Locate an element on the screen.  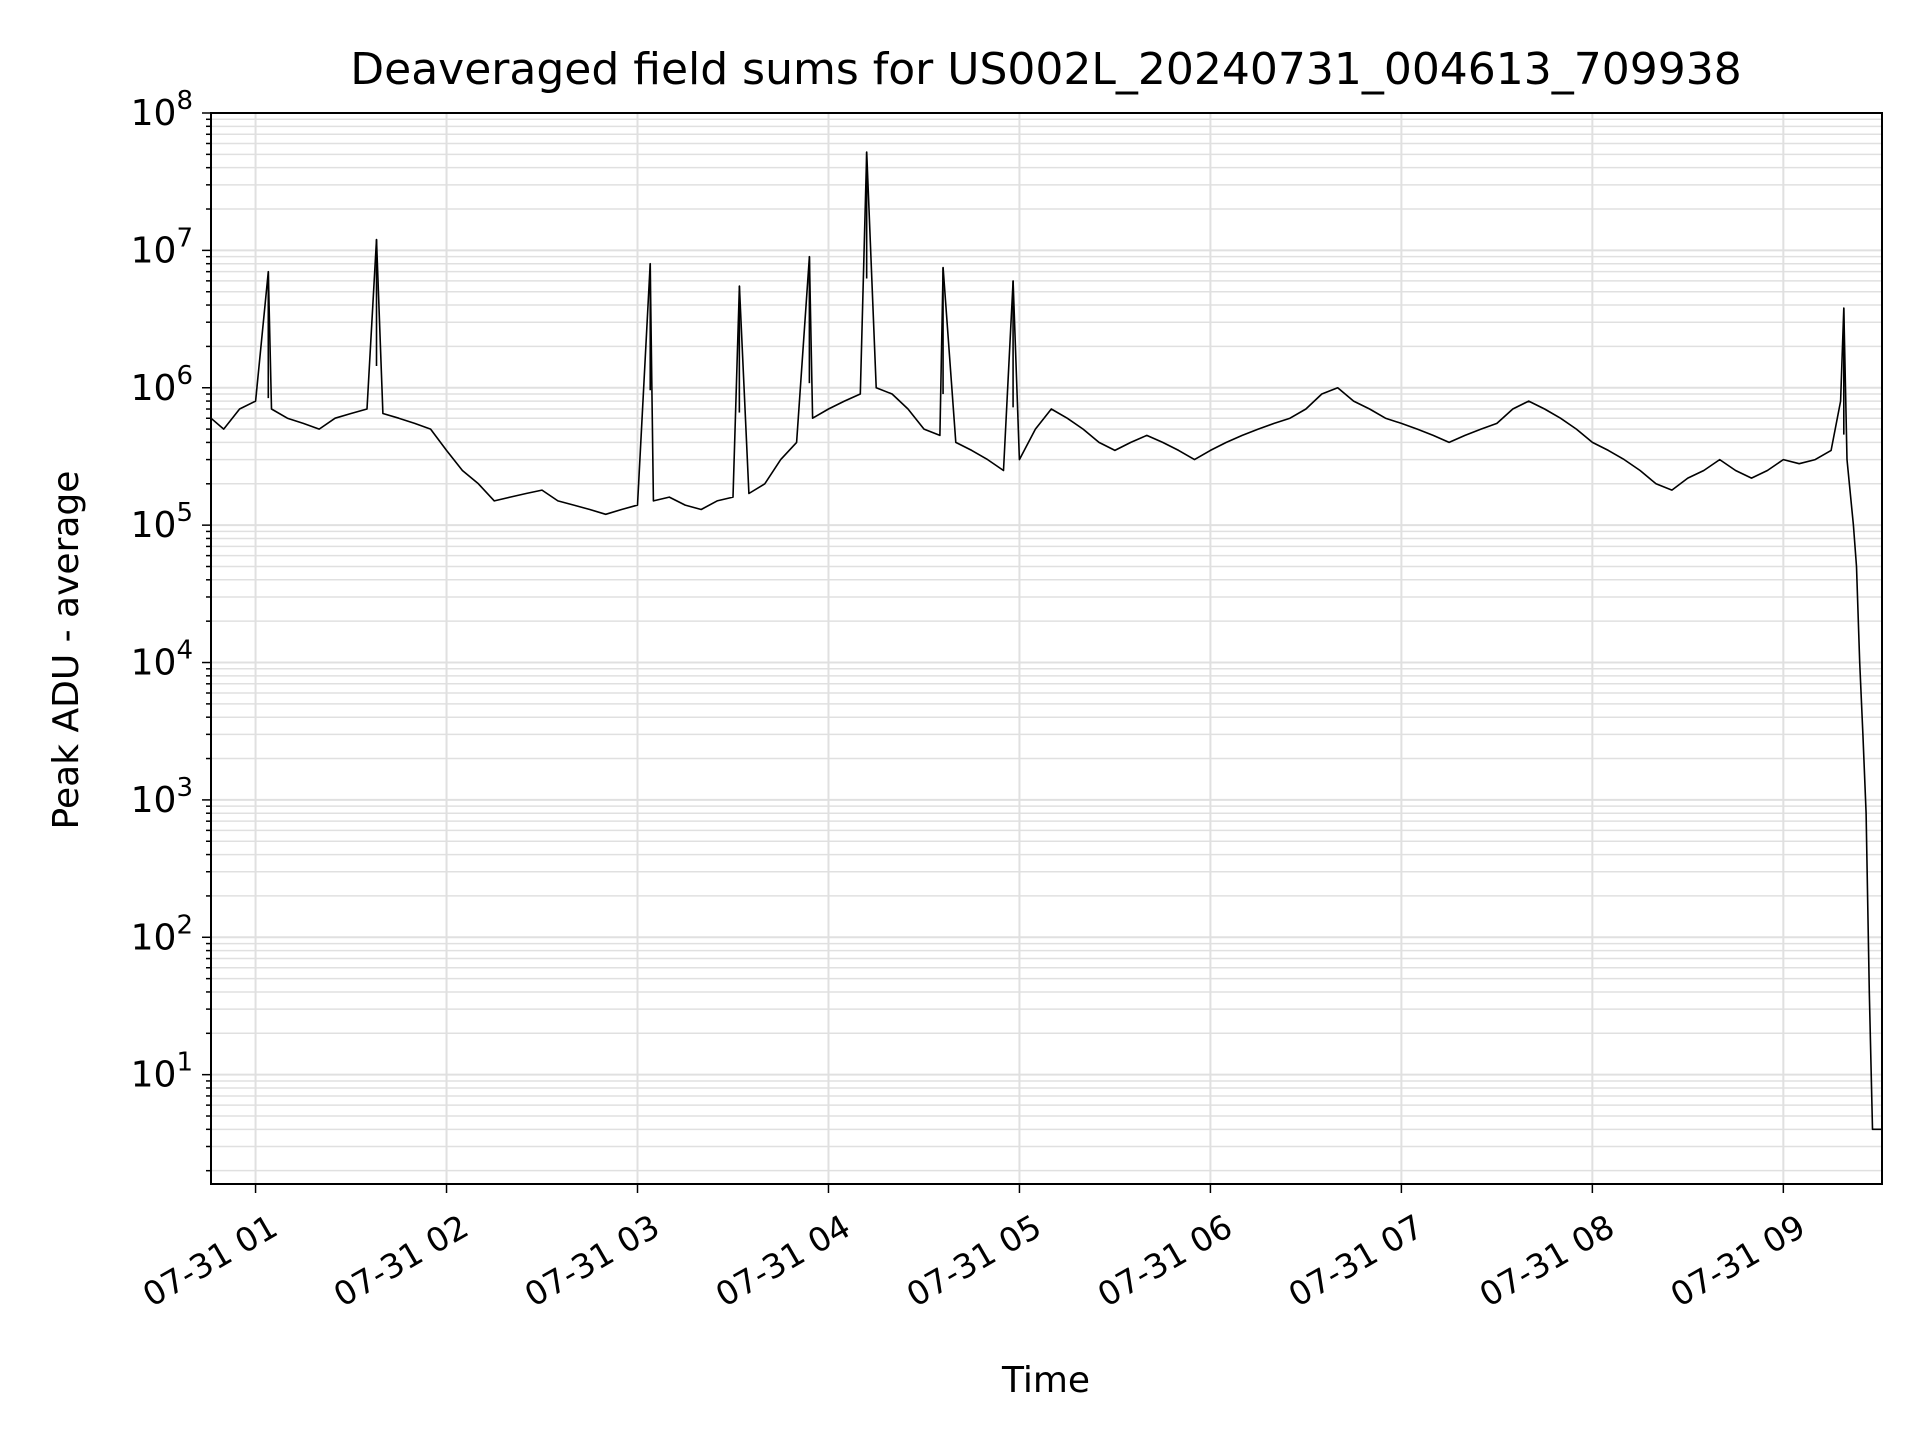
y-tick-label: 10¹ is located at coordinates (162, 1072).